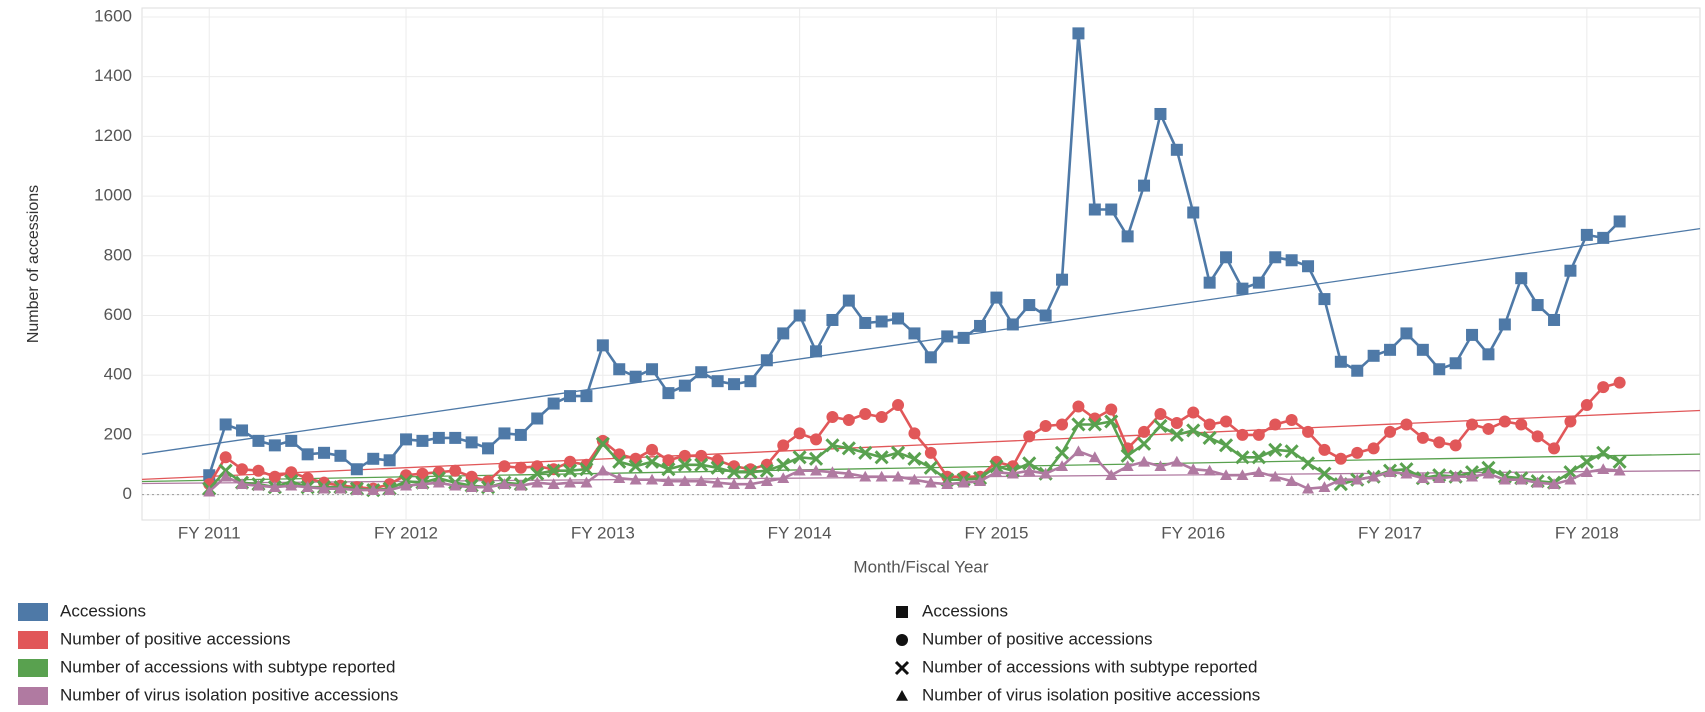  Describe the element at coordinates (209, 532) in the screenshot. I see `x-tick-label: FY 2011` at that location.